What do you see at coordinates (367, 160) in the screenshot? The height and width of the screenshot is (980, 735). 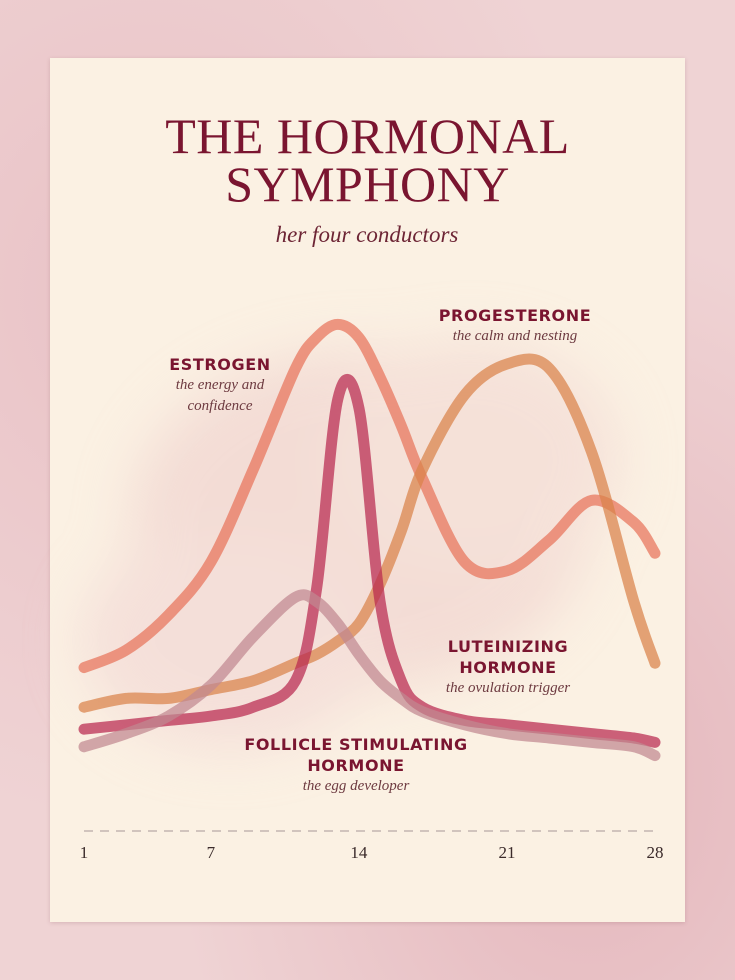 I see `chart-title: THE HORMONAL SYMPHONY` at bounding box center [367, 160].